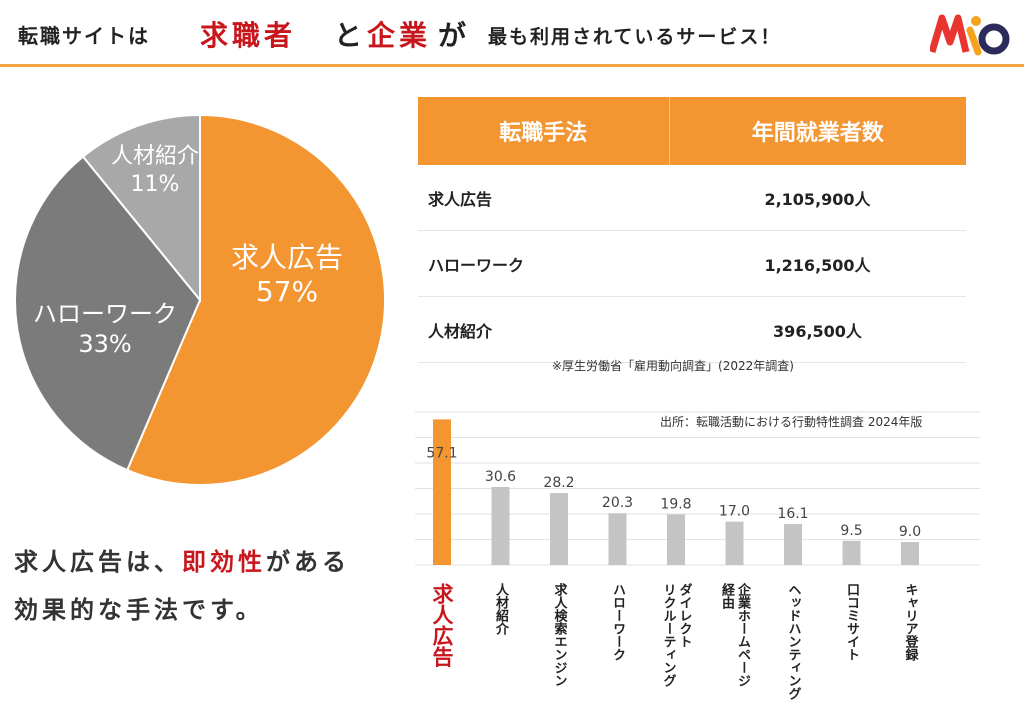 This screenshot has width=1024, height=709. I want to click on summary-text-a: 求人広告は、, so click(98, 562).